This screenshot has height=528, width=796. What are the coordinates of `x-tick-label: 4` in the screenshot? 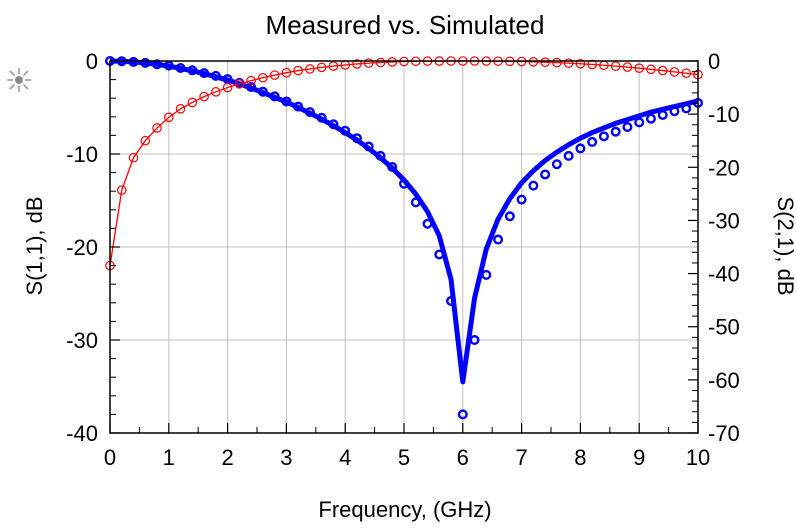 It's located at (345, 457).